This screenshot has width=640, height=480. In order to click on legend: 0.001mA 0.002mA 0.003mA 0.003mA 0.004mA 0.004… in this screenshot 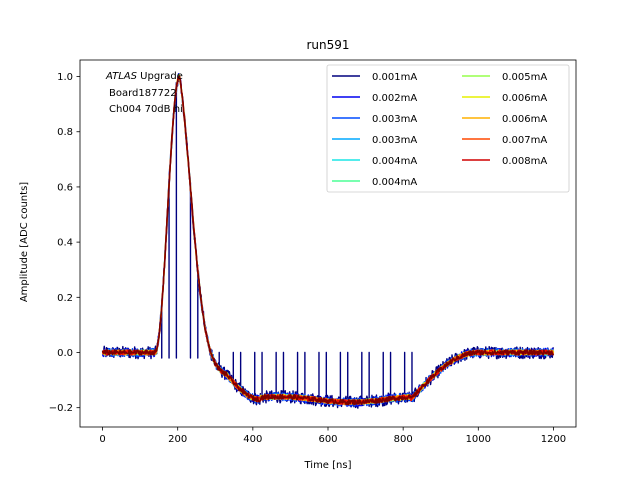, I will do `click(448, 128)`.